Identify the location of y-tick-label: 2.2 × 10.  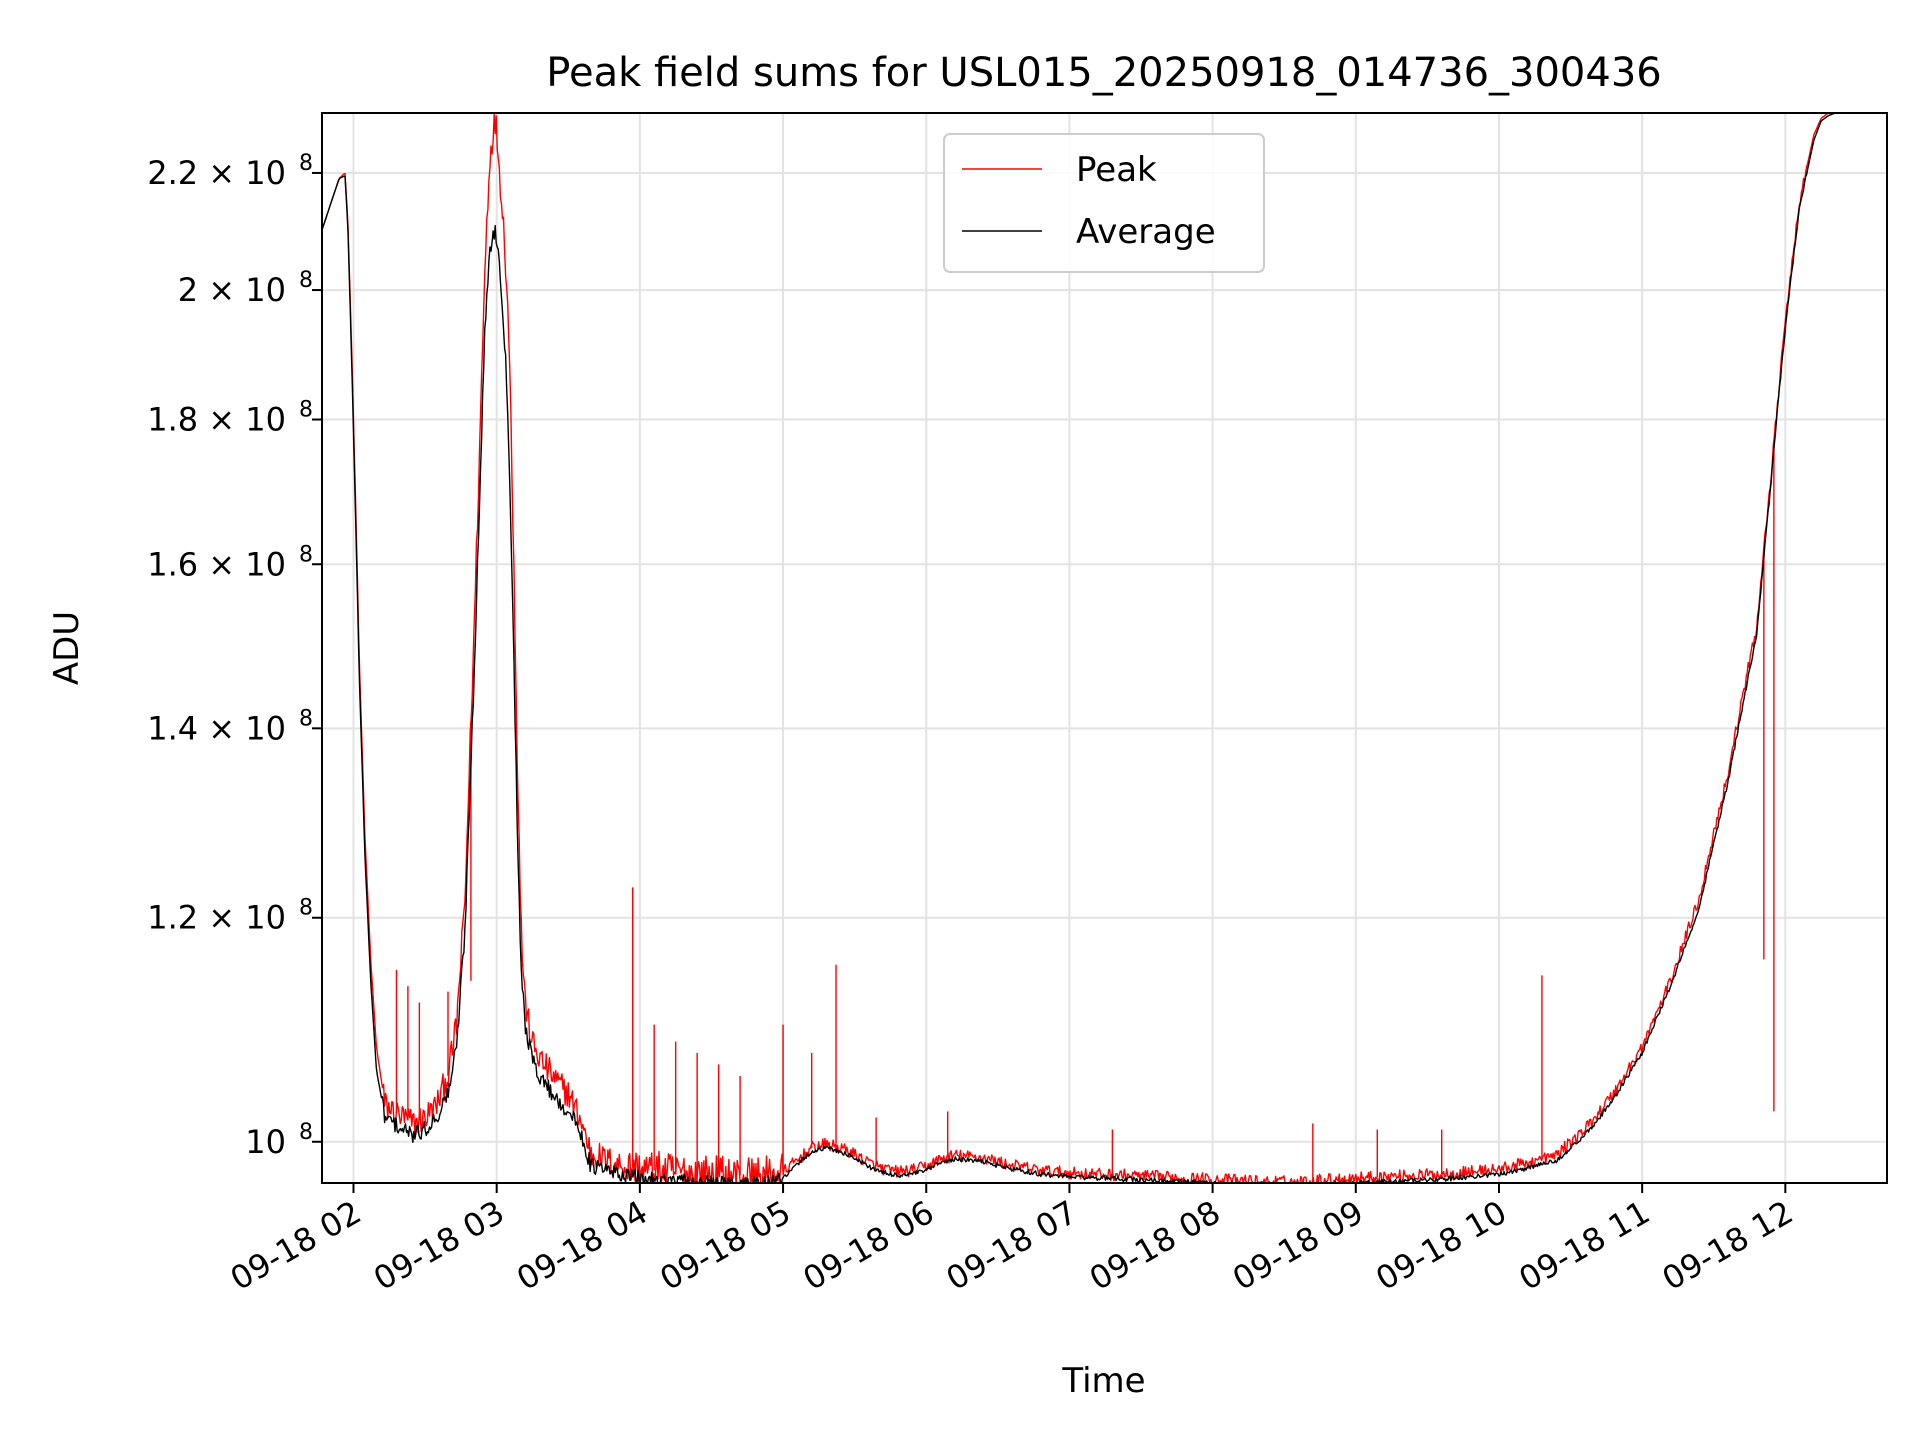
(216, 173).